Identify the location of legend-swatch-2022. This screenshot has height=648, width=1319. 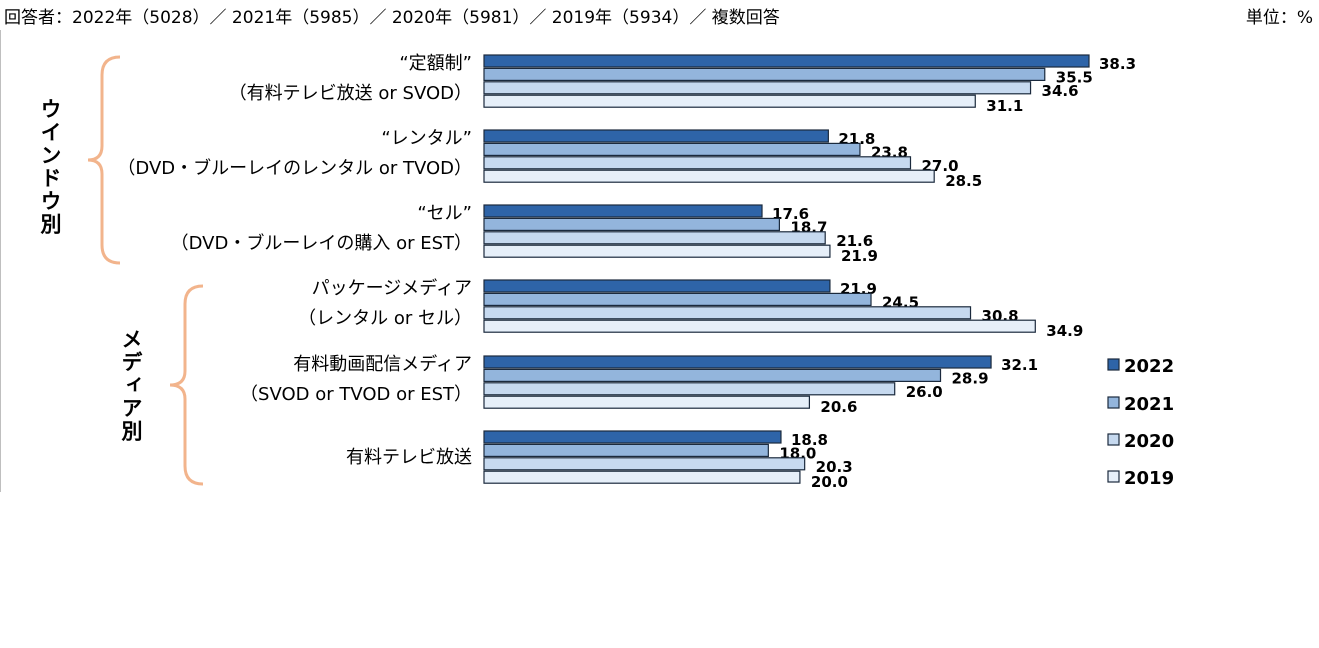
(1113, 364).